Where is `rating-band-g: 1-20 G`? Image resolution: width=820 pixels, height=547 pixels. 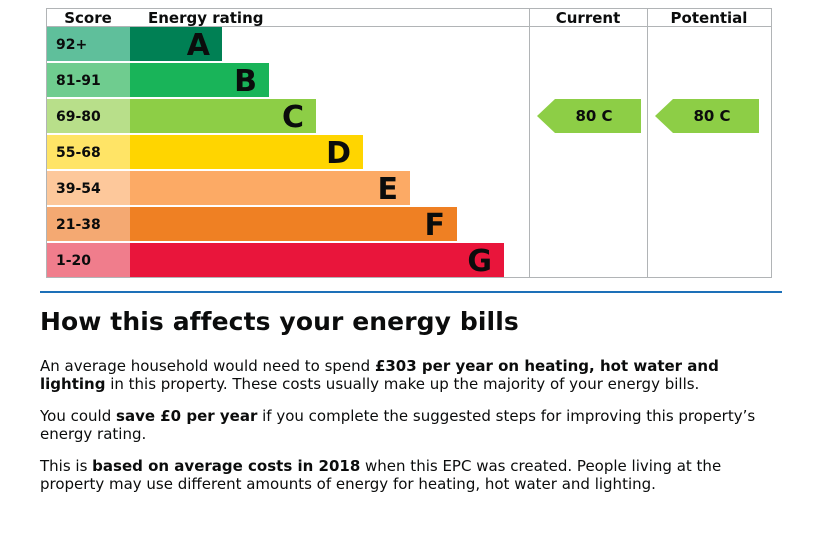
rating-band-g: 1-20 G is located at coordinates (275, 261).